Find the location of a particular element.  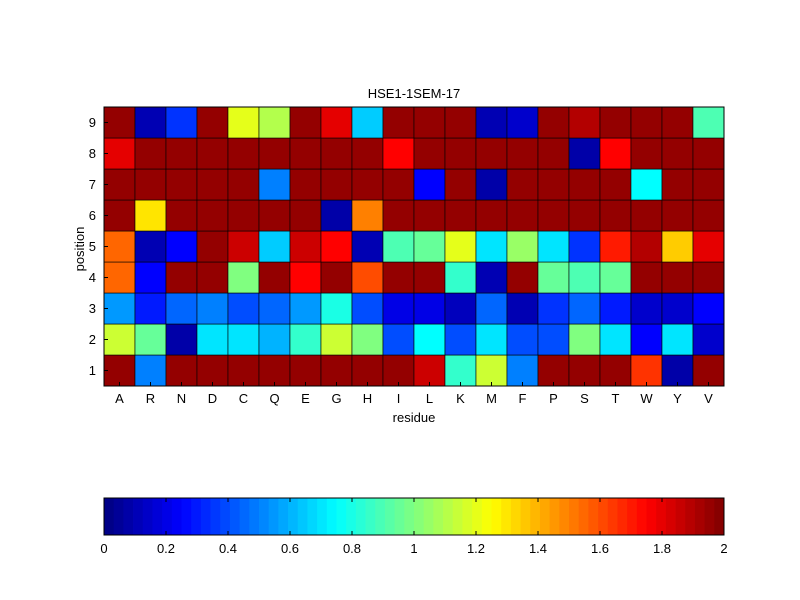

y-tick-label: 8 is located at coordinates (92, 153).